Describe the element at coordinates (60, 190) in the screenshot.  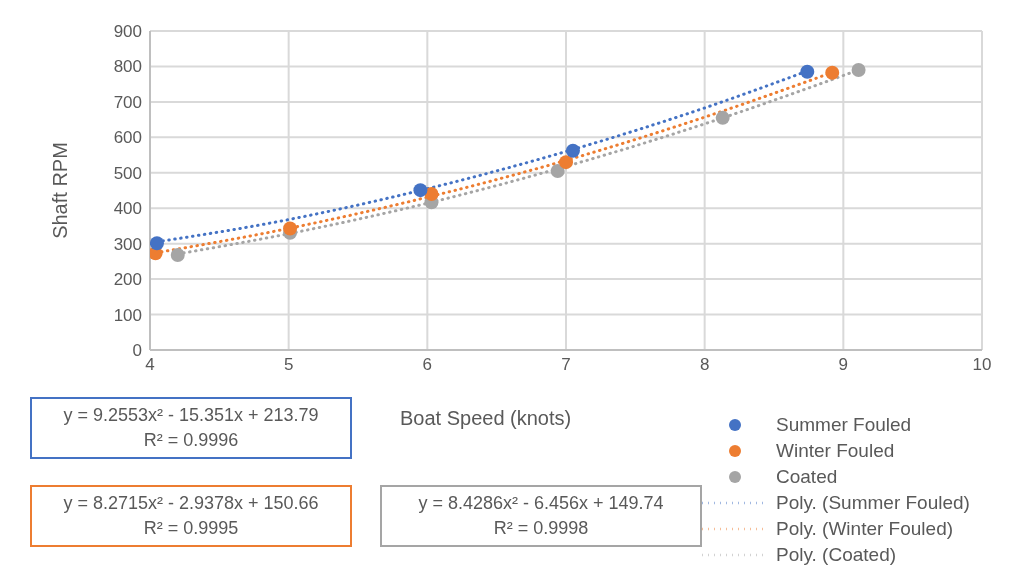
I see `y-axis-title: Shaft RPM` at that location.